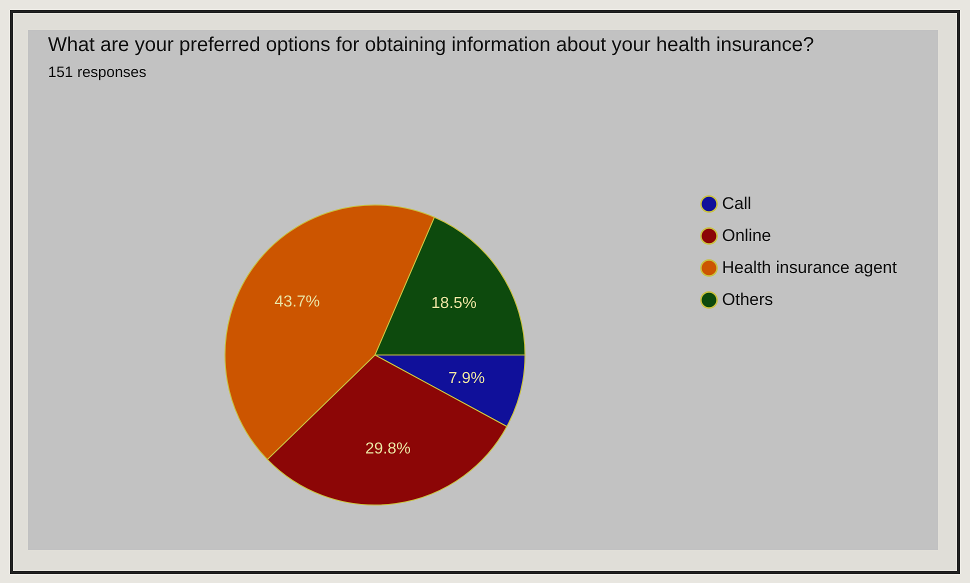 The image size is (970, 583). Describe the element at coordinates (748, 299) in the screenshot. I see `legend-label: Others` at that location.